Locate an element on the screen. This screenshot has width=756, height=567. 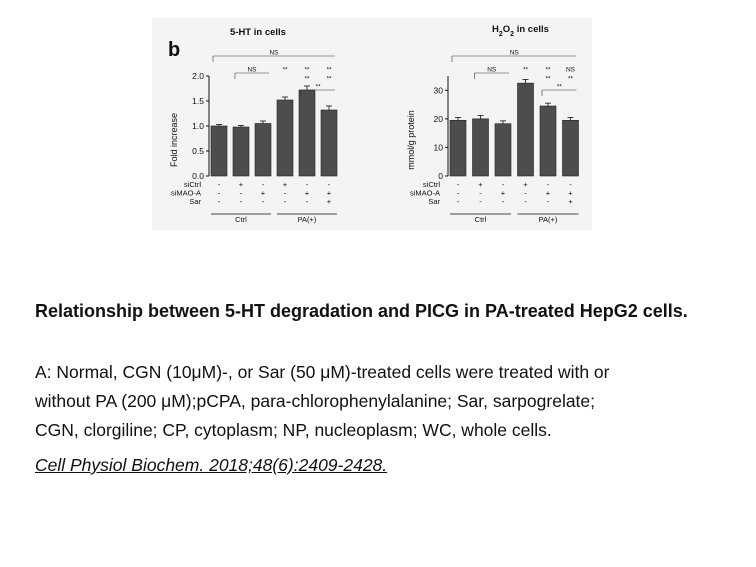
y-tick-label: 1.5 is located at coordinates (198, 101).